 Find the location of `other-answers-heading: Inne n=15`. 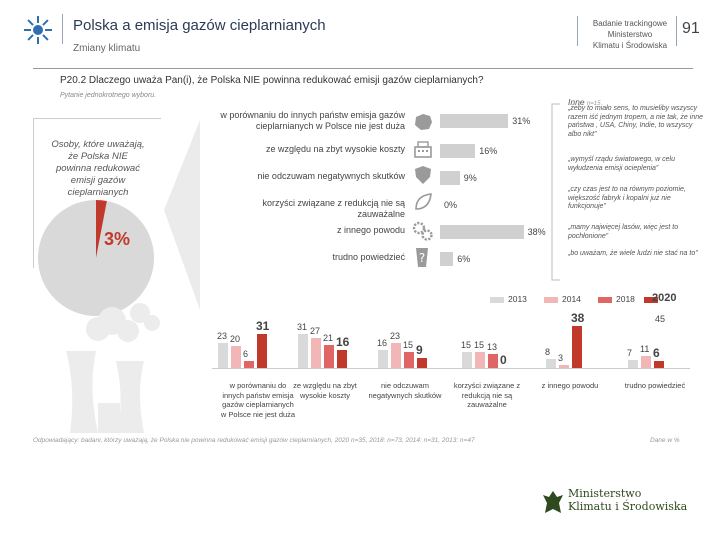

other-answers-heading: Inne n=15 is located at coordinates (584, 102).